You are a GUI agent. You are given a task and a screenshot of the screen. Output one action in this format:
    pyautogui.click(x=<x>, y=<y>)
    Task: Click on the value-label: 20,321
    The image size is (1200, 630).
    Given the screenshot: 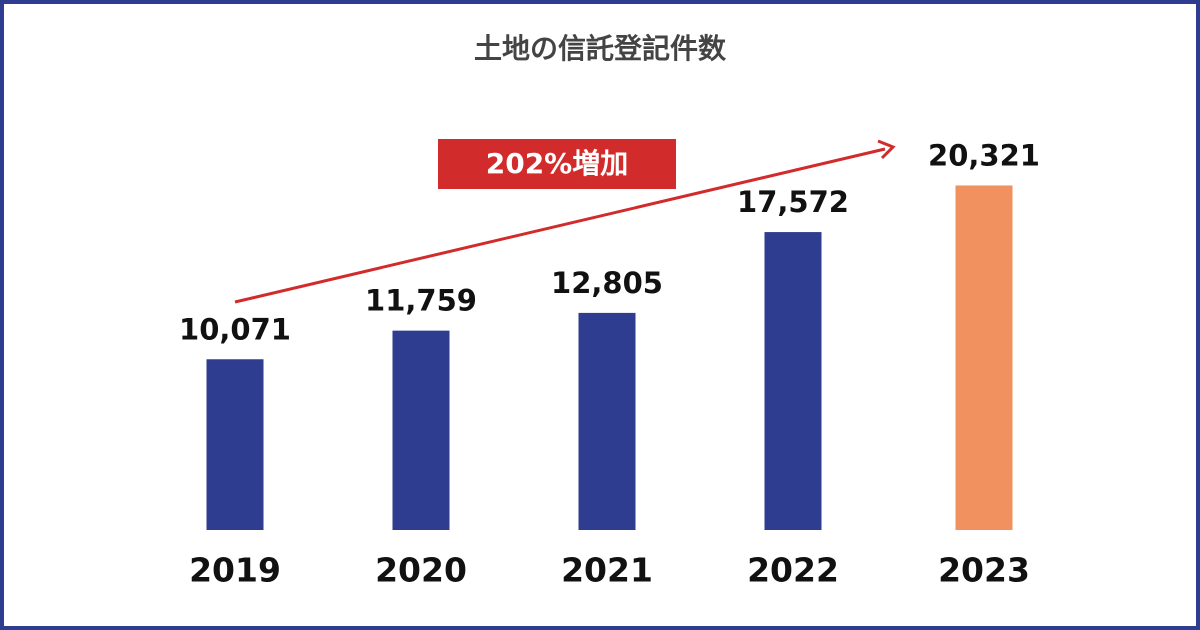 What is the action you would take?
    pyautogui.click(x=984, y=155)
    